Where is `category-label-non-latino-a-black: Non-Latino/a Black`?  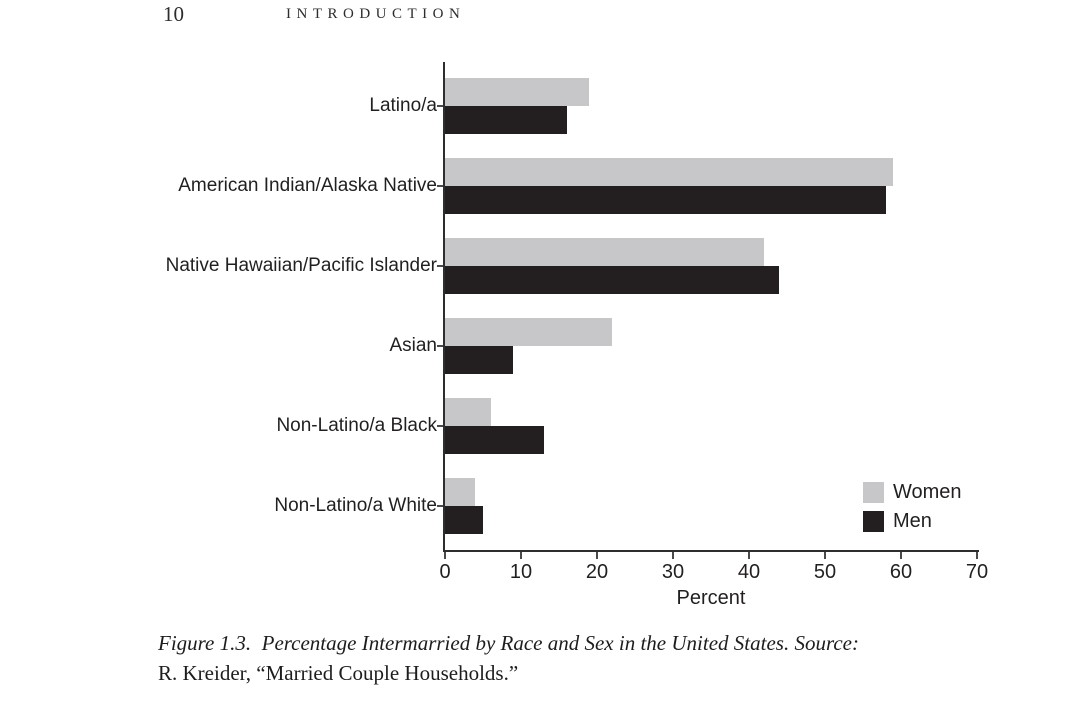
category-label-non-latino-a-black: Non-Latino/a Black is located at coordinates (356, 425).